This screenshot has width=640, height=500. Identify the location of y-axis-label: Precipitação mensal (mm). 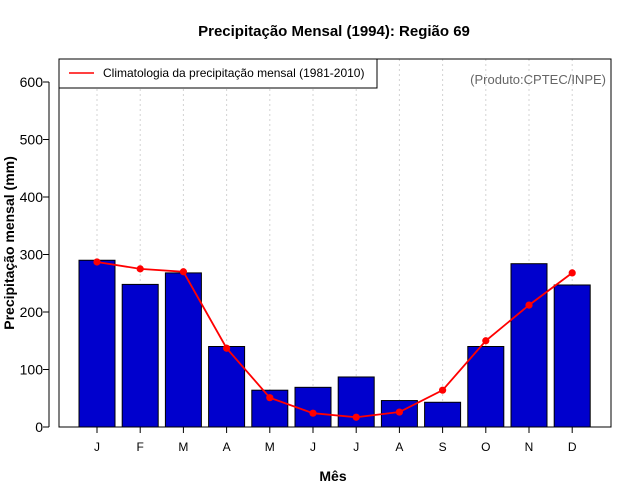
(9, 243).